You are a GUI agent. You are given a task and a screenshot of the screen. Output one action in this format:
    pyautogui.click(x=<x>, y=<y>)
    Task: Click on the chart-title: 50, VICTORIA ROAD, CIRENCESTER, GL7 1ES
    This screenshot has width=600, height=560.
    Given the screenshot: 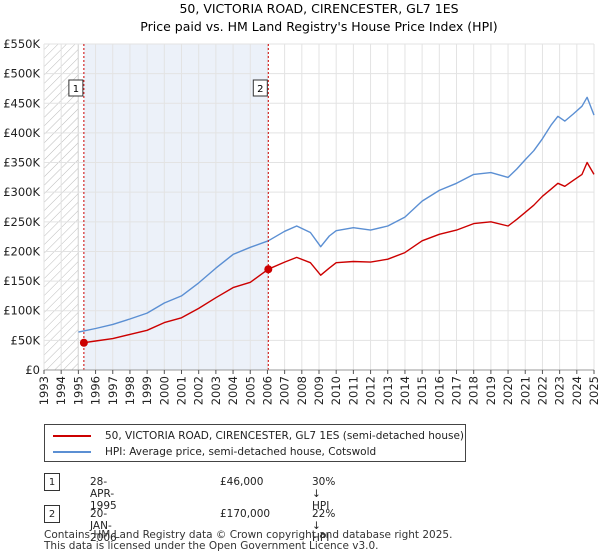 What is the action you would take?
    pyautogui.click(x=318, y=8)
    